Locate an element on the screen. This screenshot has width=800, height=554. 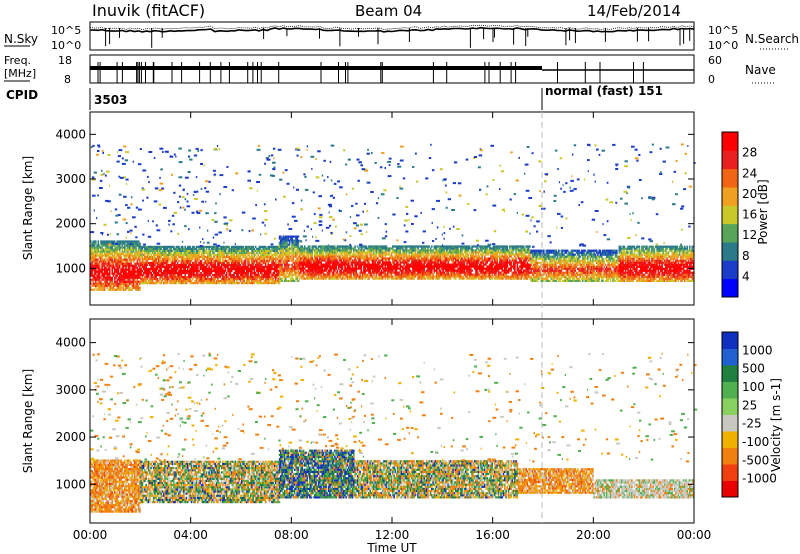
nsky-spikes is located at coordinates (398, 38).